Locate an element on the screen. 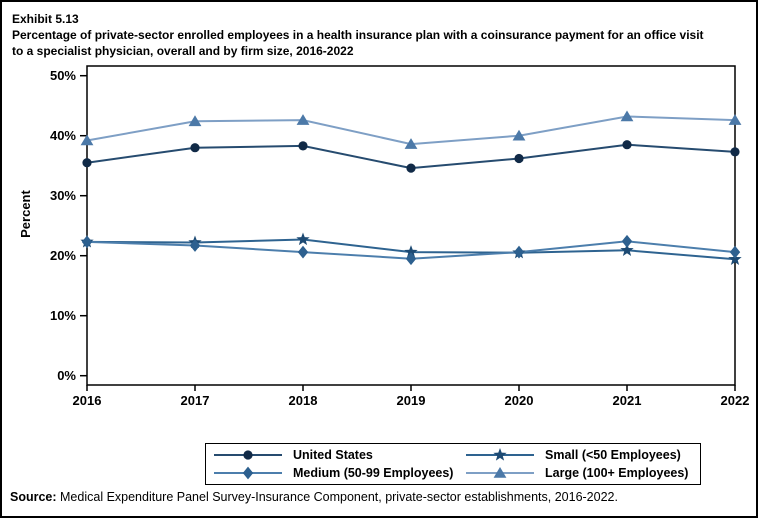 Image resolution: width=758 pixels, height=518 pixels. svg-text: 2017 is located at coordinates (195, 400).